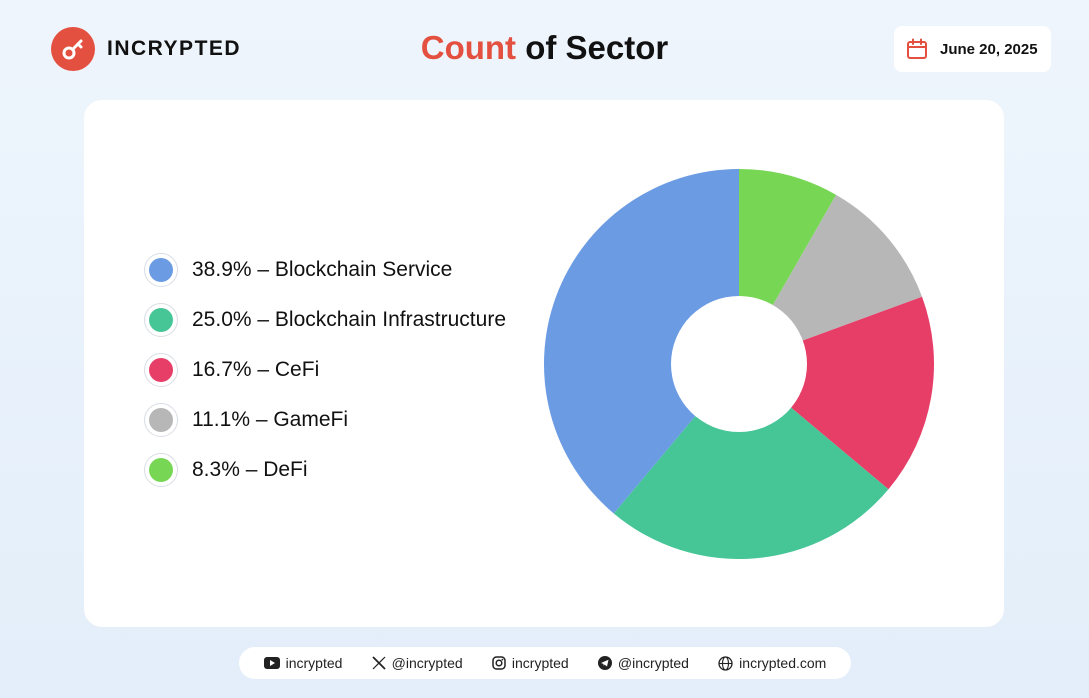 Image resolution: width=1089 pixels, height=698 pixels. What do you see at coordinates (540, 663) in the screenshot?
I see `footer-instagram-label: incrypted` at bounding box center [540, 663].